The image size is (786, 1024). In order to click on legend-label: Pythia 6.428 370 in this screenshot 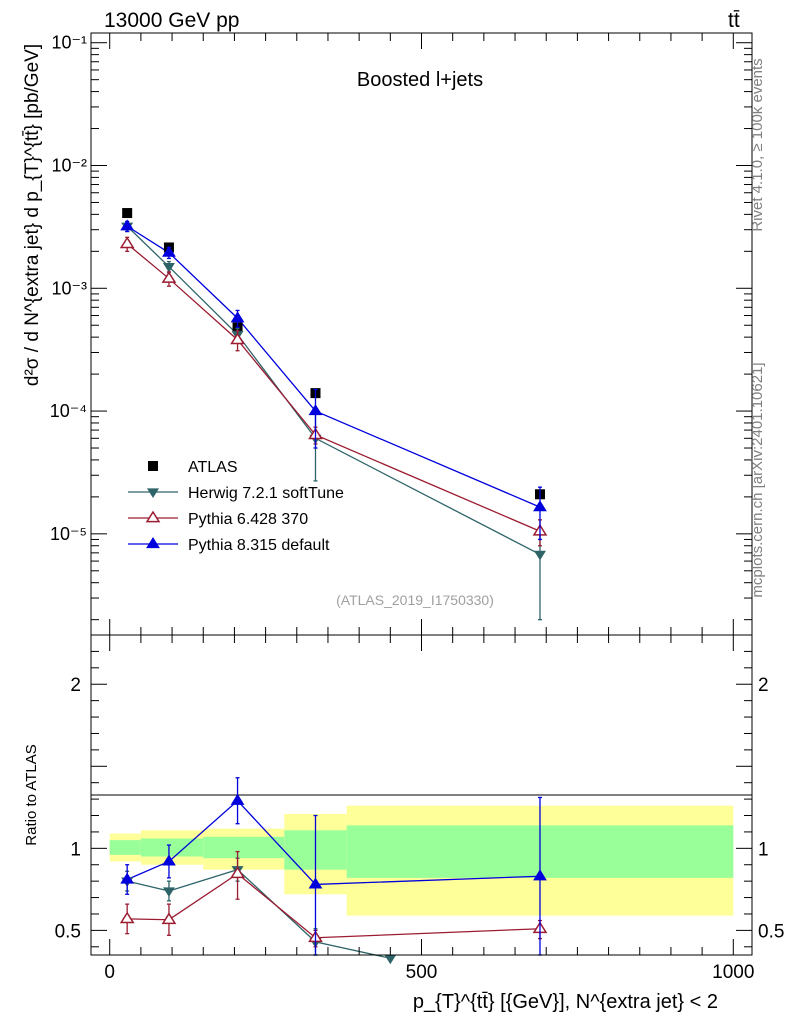, I will do `click(248, 519)`.